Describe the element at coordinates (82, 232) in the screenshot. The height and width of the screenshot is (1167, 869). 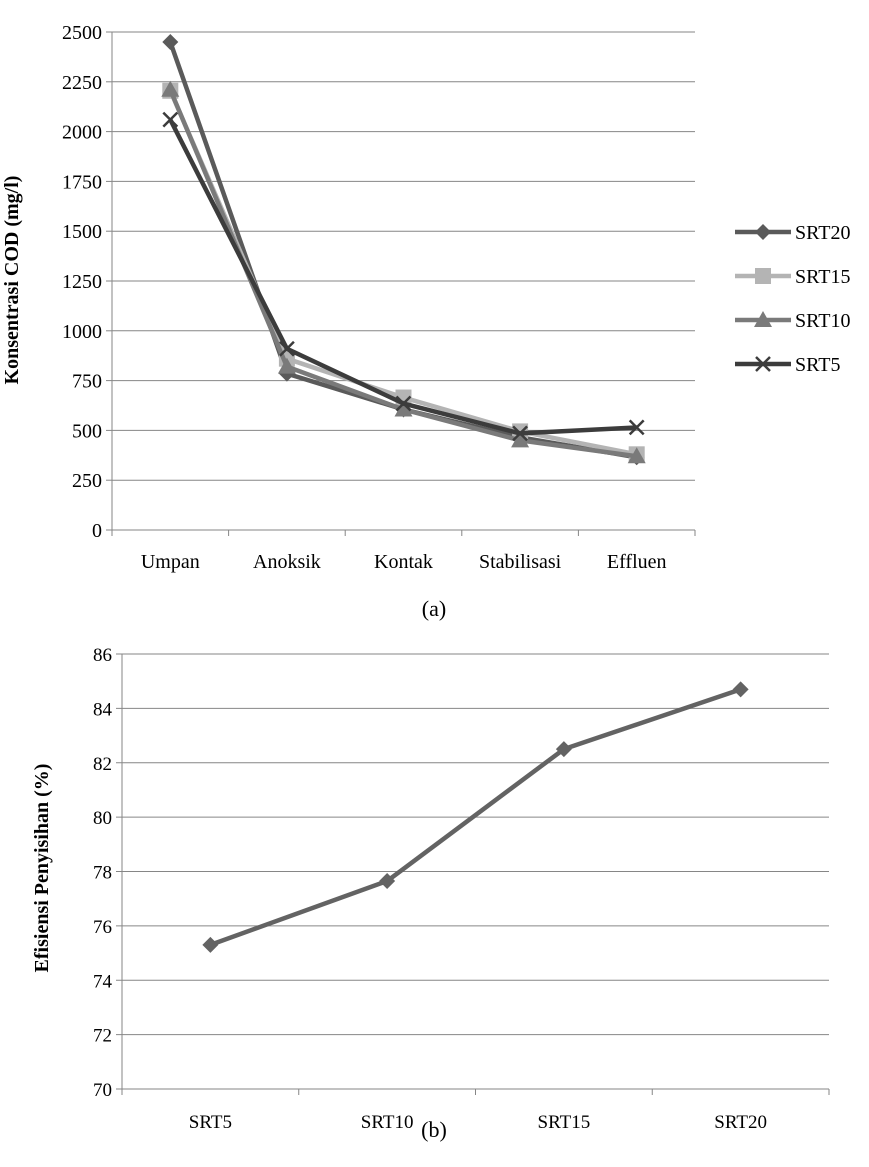
I see `y-tick-label: 1500` at that location.